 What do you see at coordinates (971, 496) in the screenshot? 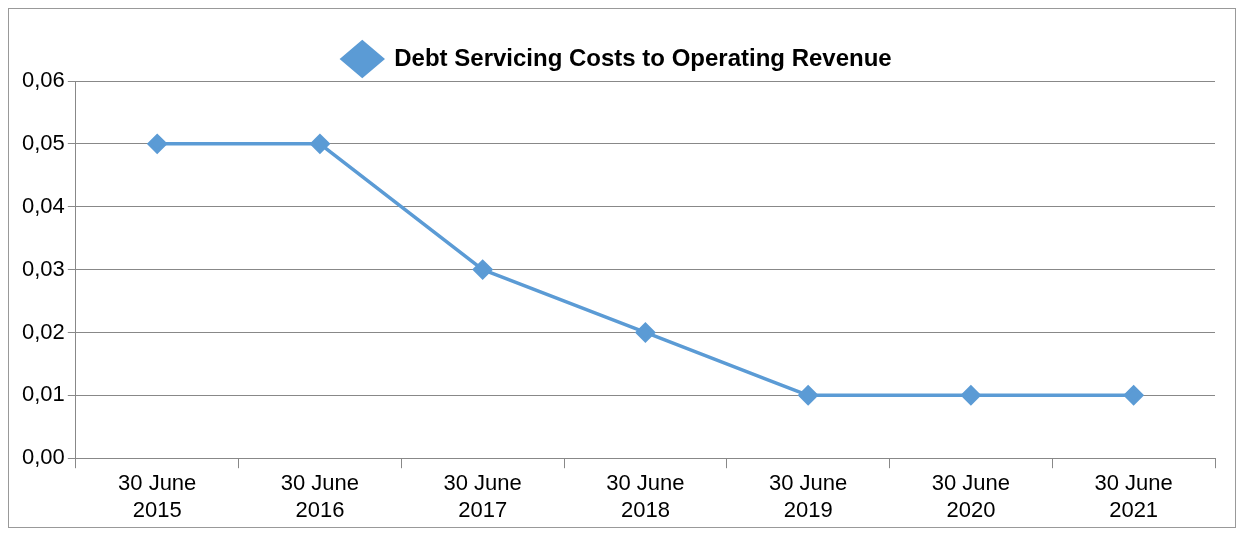
I see `x-tick-label: 30 June 2020` at bounding box center [971, 496].